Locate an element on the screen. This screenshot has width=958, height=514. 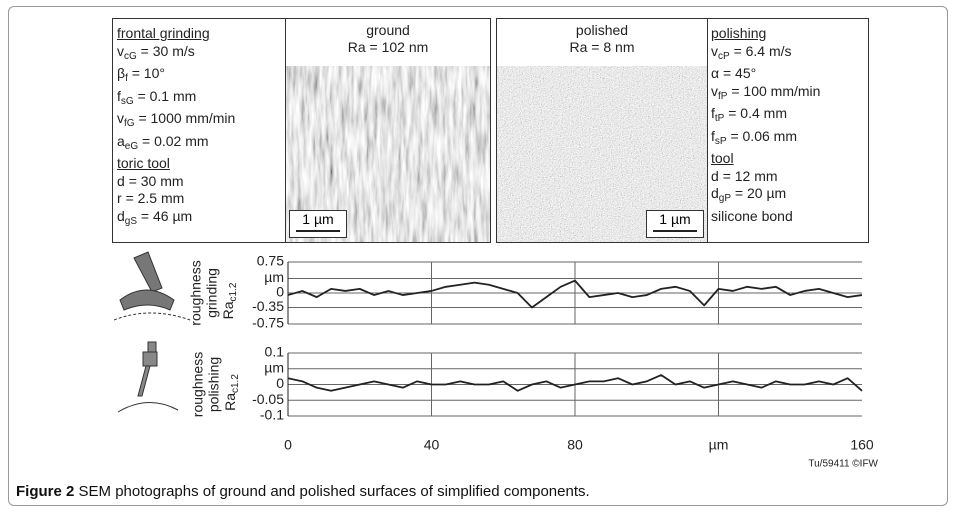
param-line: tool is located at coordinates (787, 159).